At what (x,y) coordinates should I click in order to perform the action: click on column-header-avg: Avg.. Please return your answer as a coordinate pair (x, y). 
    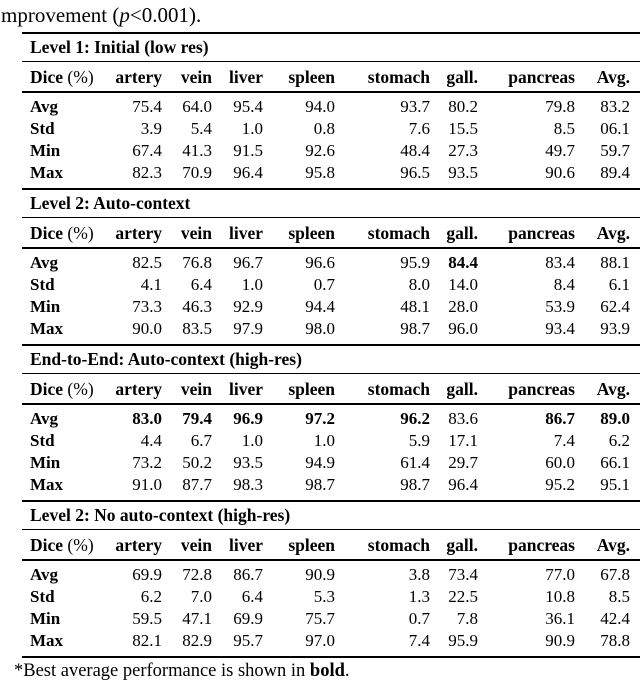
    Looking at the image, I should click on (607, 233).